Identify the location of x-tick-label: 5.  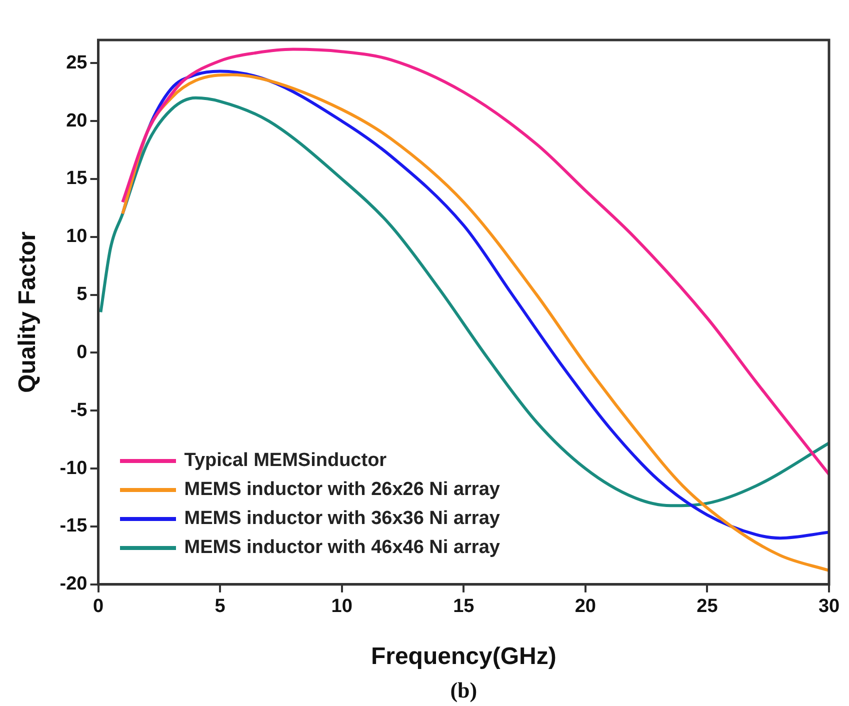
(220, 607).